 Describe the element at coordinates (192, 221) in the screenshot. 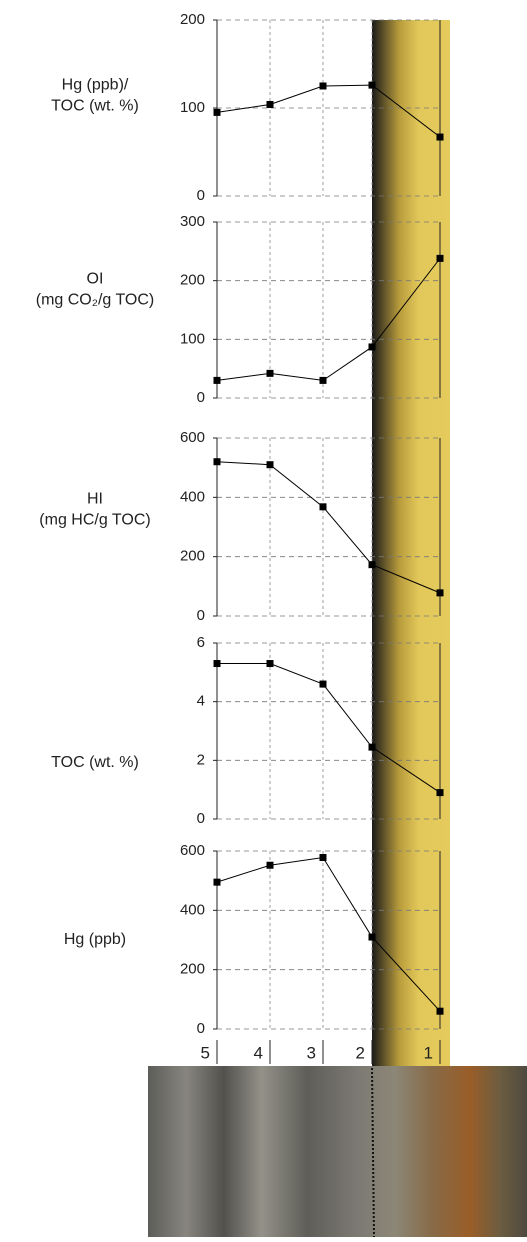

I see `y-tick-label: 300` at that location.